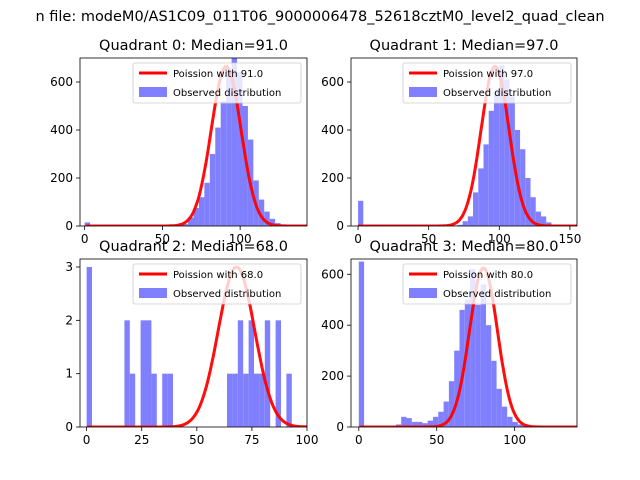 The image size is (640, 480). What do you see at coordinates (69, 320) in the screenshot?
I see `y-tick-label: 2` at bounding box center [69, 320].